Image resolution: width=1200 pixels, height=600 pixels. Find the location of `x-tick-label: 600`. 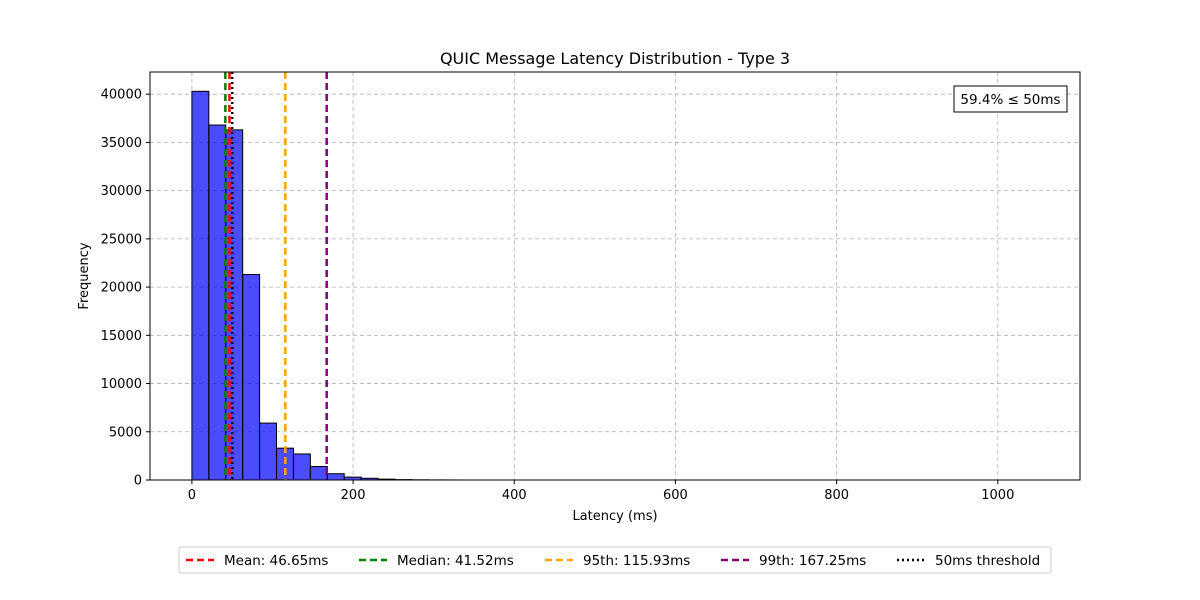

x-tick-label: 600 is located at coordinates (675, 495).